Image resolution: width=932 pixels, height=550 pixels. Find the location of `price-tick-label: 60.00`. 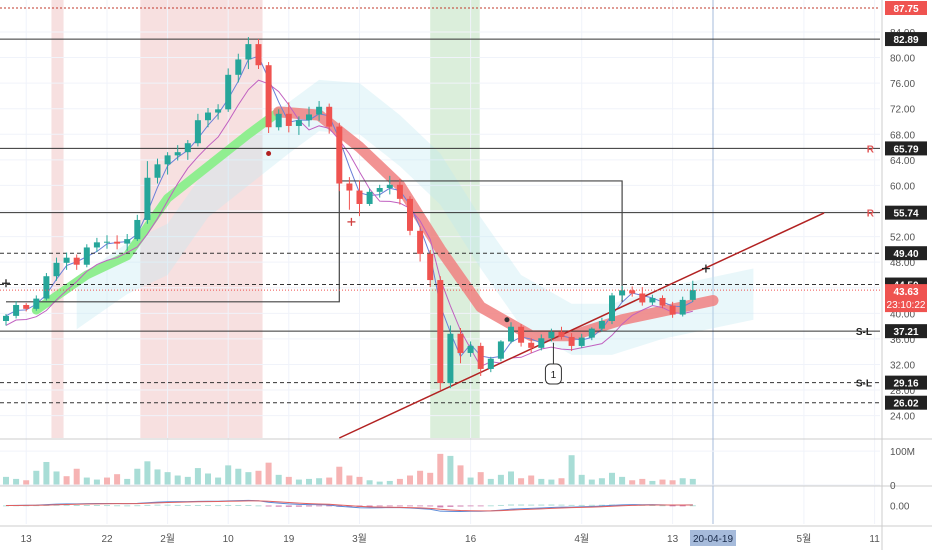

price-tick-label: 60.00 is located at coordinates (902, 186).